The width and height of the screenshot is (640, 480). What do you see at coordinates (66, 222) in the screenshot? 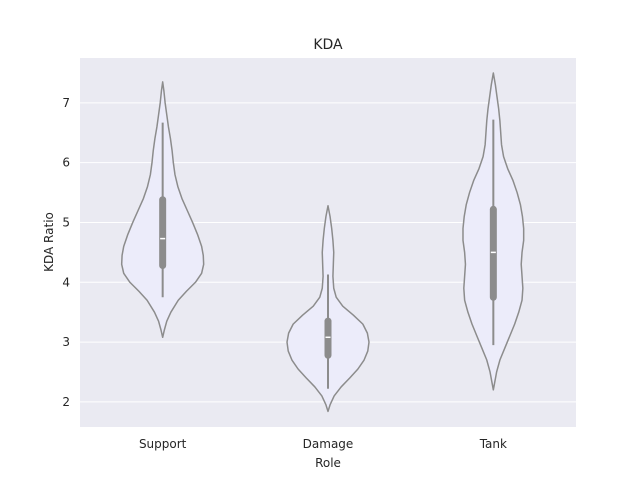
I see `y-tick-label: 5` at bounding box center [66, 222].